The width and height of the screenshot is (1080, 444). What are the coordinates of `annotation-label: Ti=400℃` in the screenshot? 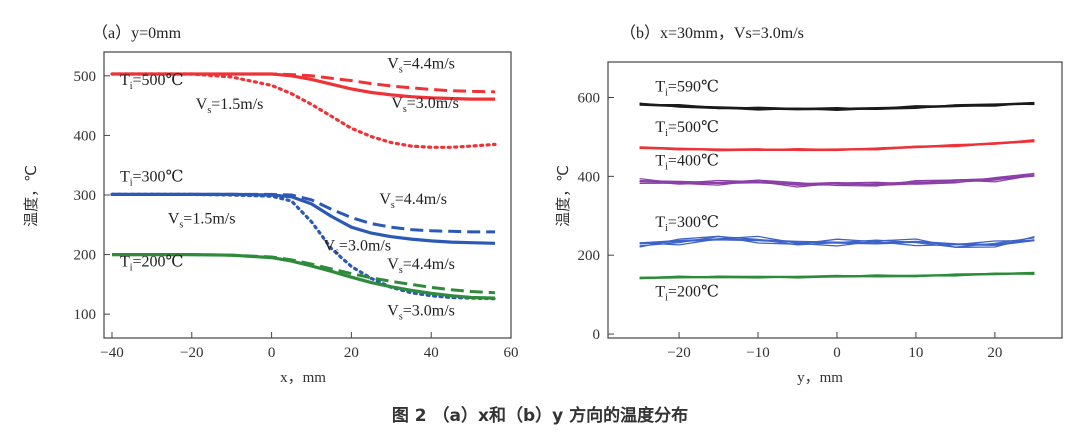 It's located at (686, 163).